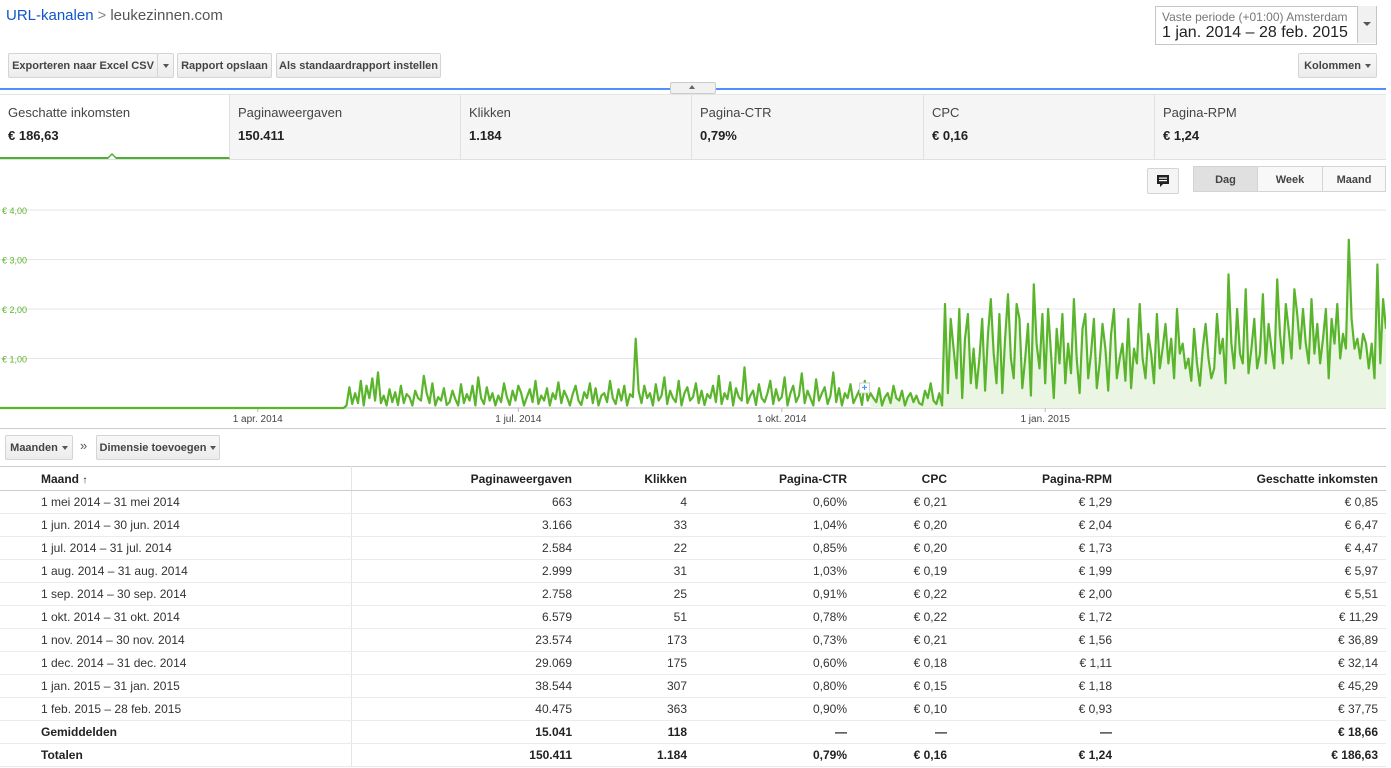 The height and width of the screenshot is (768, 1391). I want to click on table-cell: € 0,16, so click(905, 755).